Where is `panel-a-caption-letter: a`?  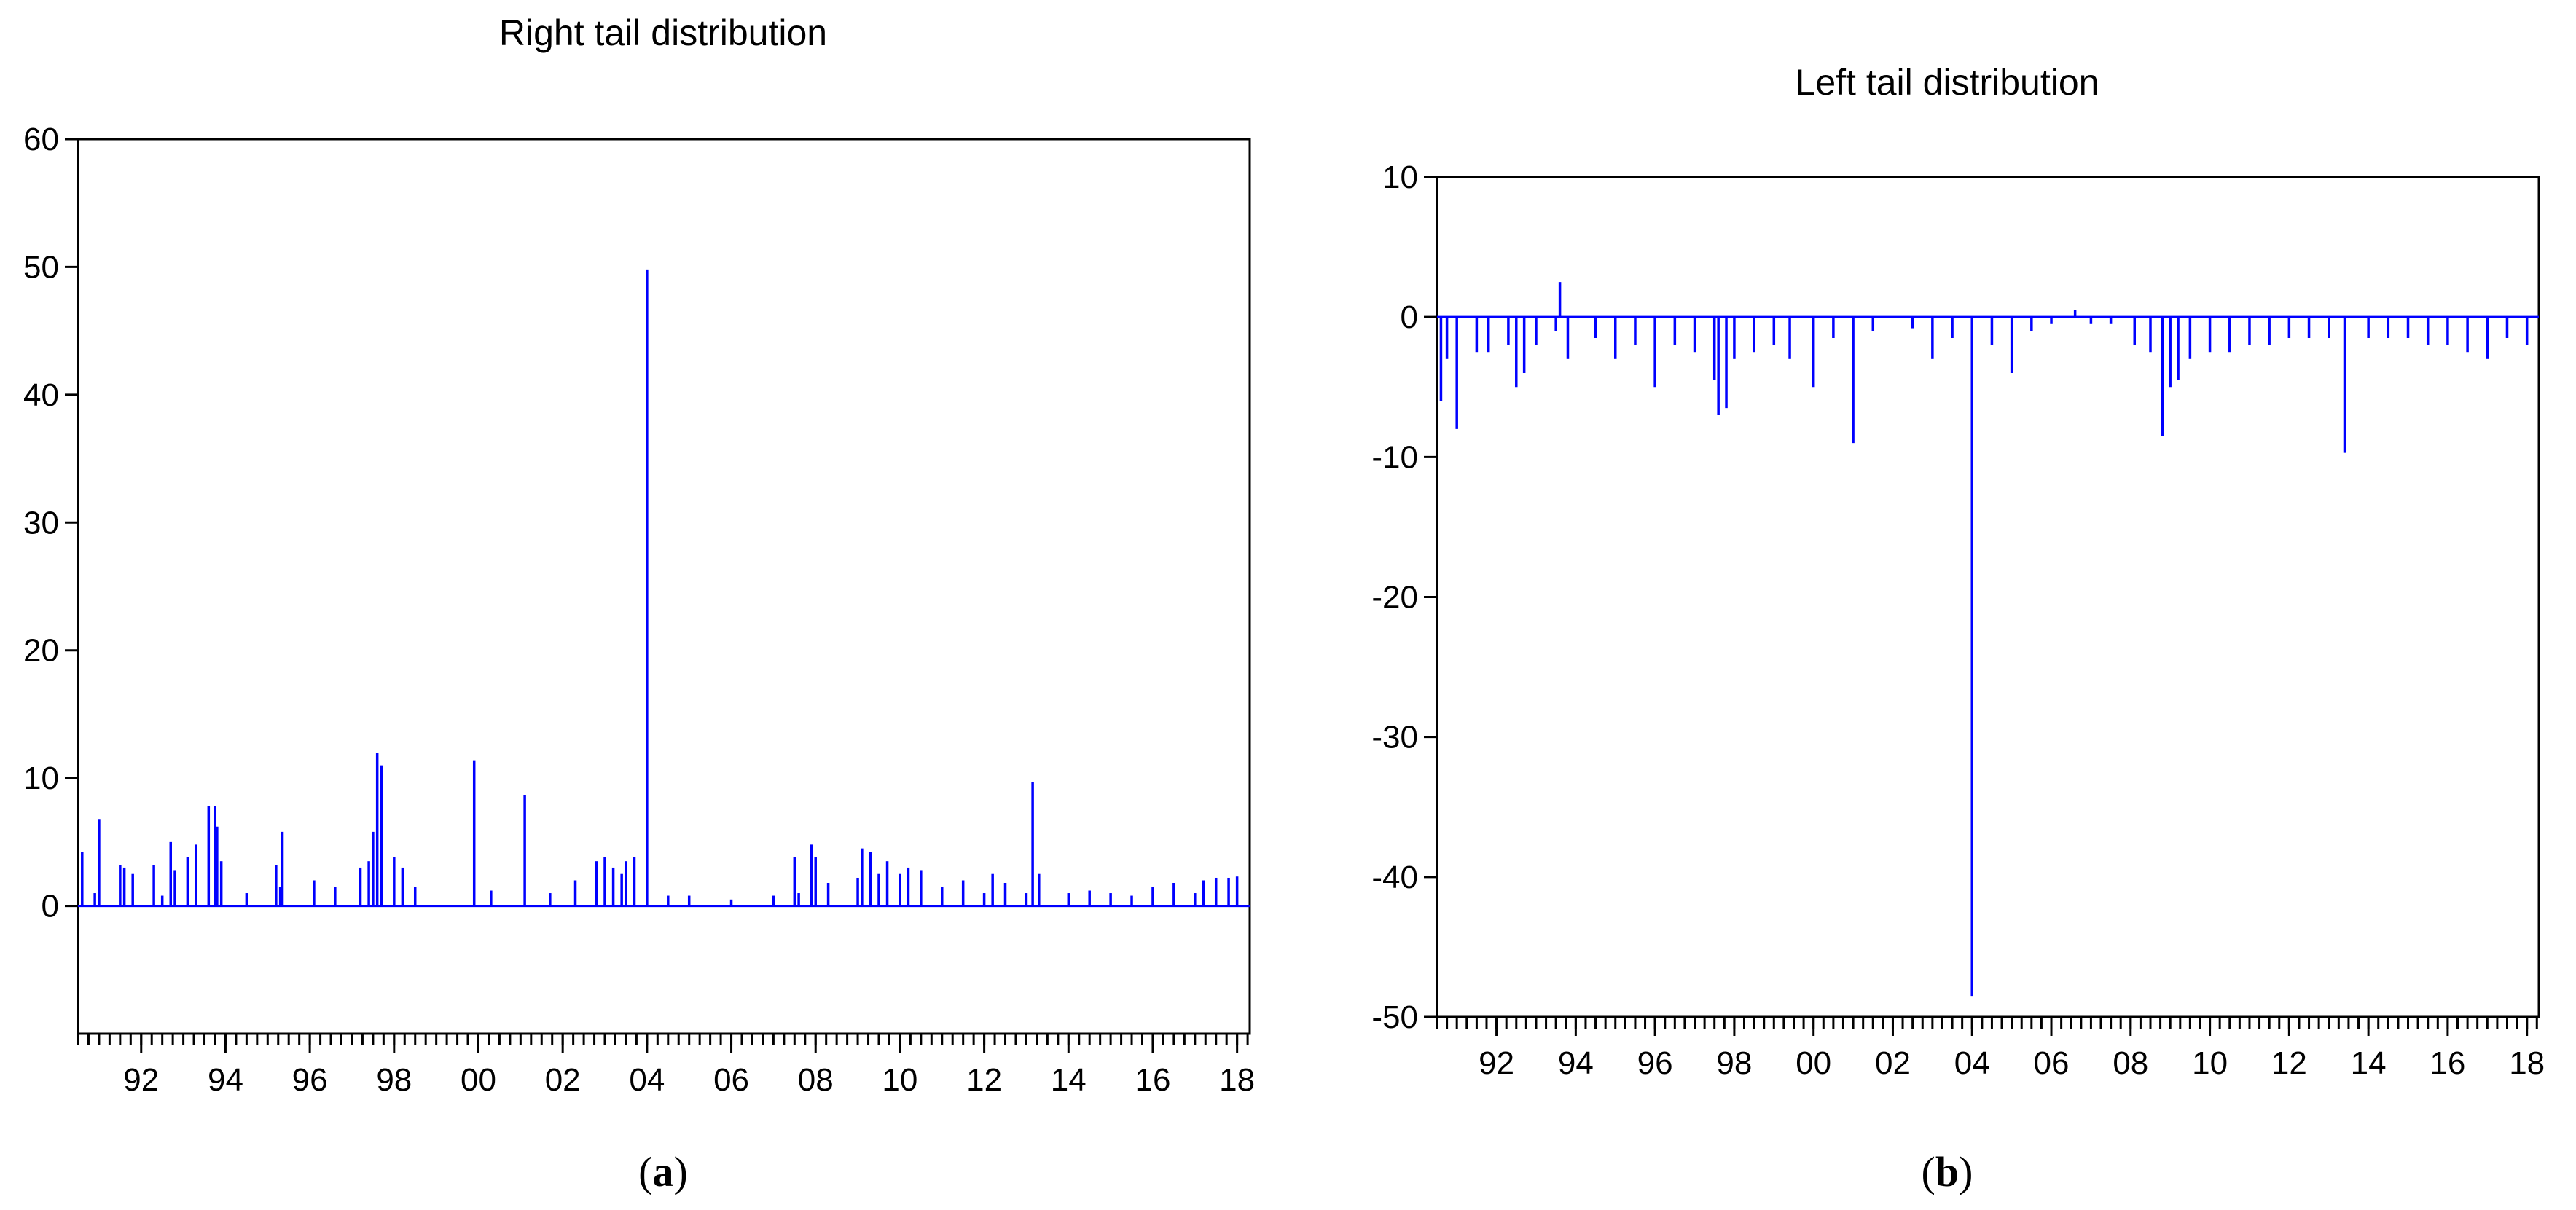 panel-a-caption-letter: a is located at coordinates (663, 1171).